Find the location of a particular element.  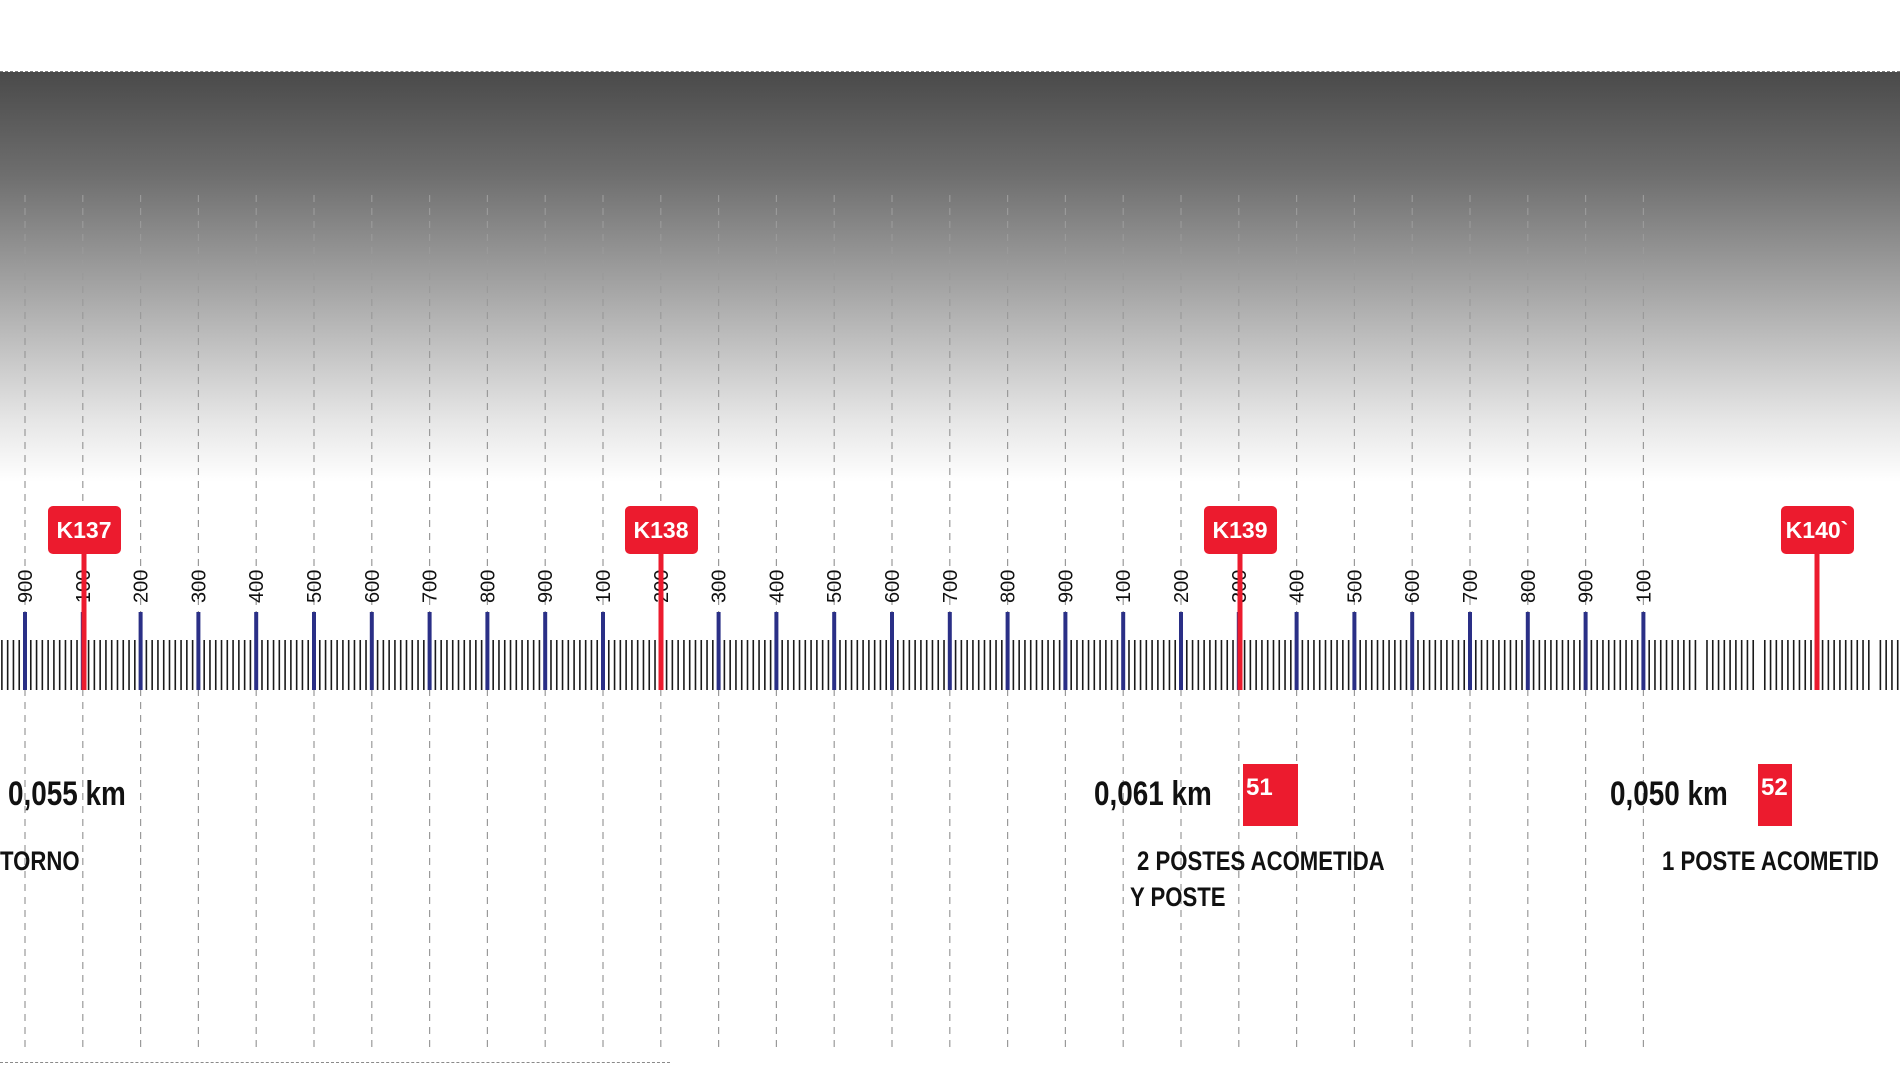

segment-badge-3: 52 is located at coordinates (1775, 795).